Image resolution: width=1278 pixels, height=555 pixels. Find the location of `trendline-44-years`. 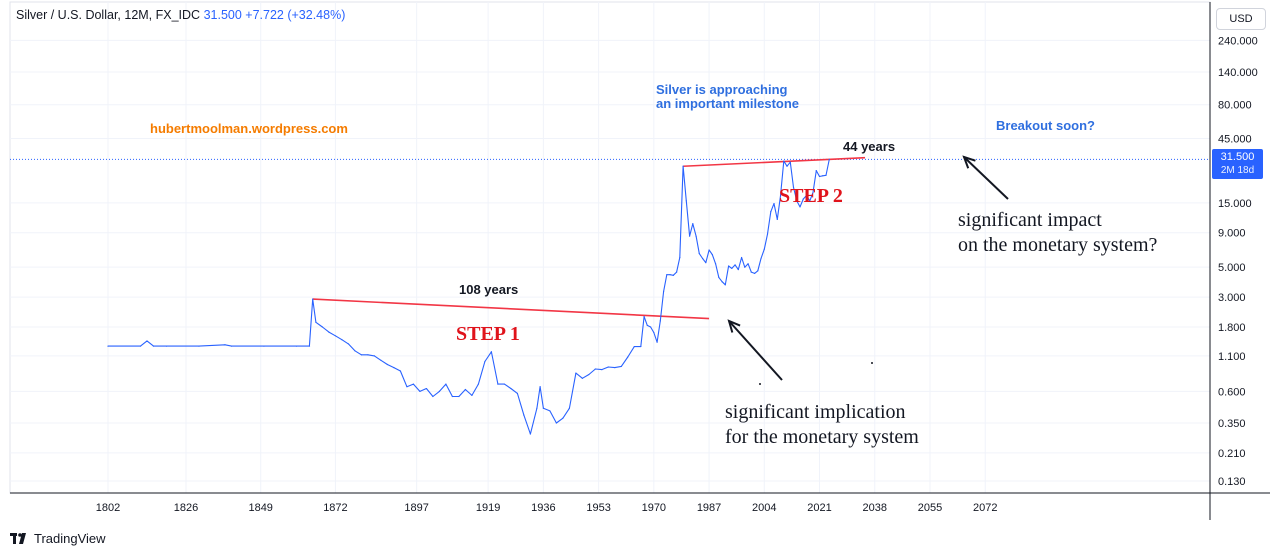

trendline-44-years is located at coordinates (774, 162).